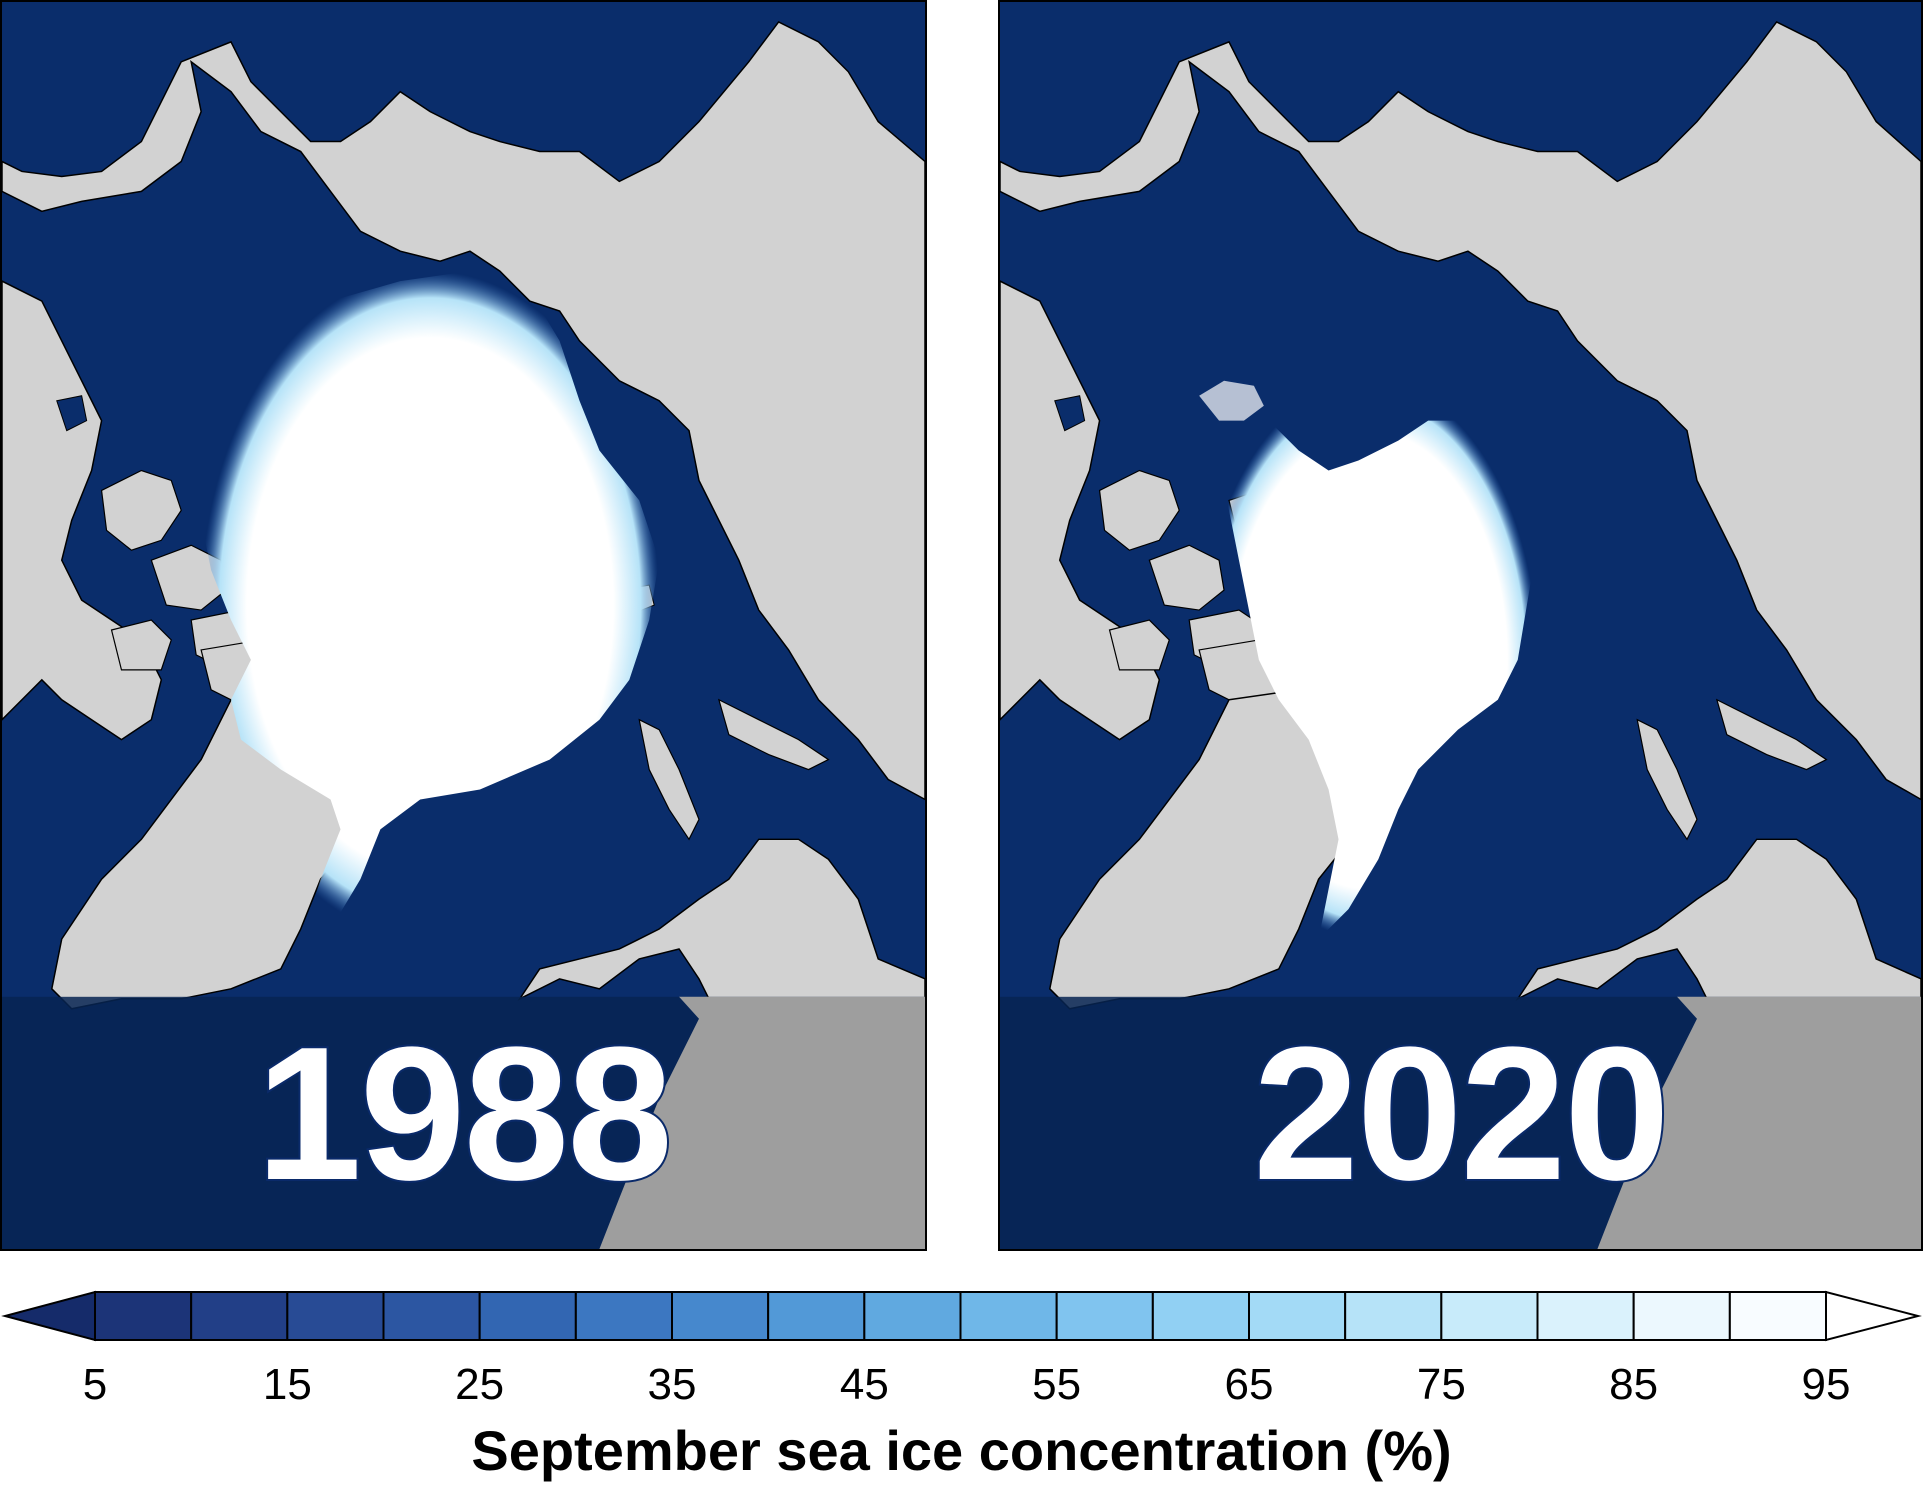 This screenshot has width=1923, height=1512. What do you see at coordinates (1057, 1384) in the screenshot?
I see `colorbar-tick-label: 55` at bounding box center [1057, 1384].